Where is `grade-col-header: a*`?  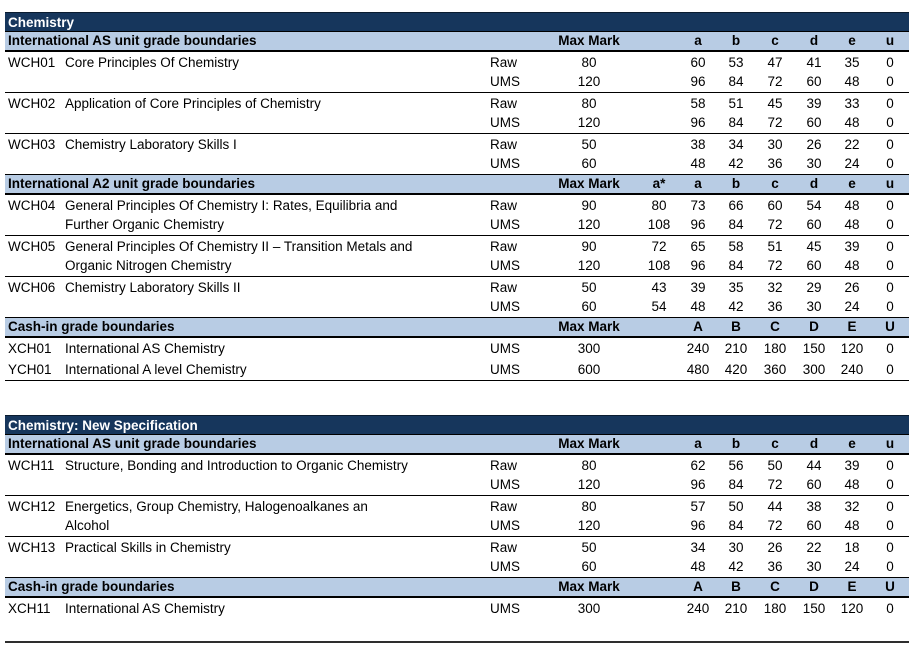
grade-col-header: a* is located at coordinates (659, 183).